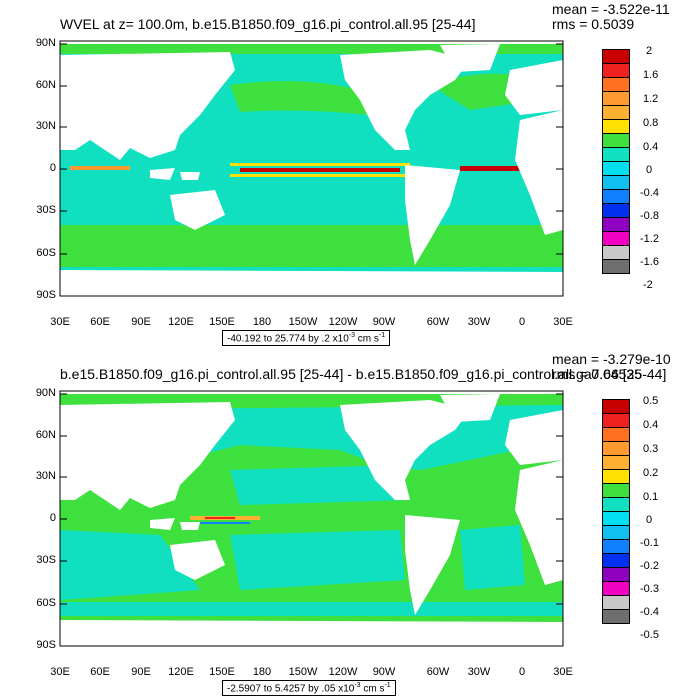  I want to click on arctic-band, so click(311, 49).